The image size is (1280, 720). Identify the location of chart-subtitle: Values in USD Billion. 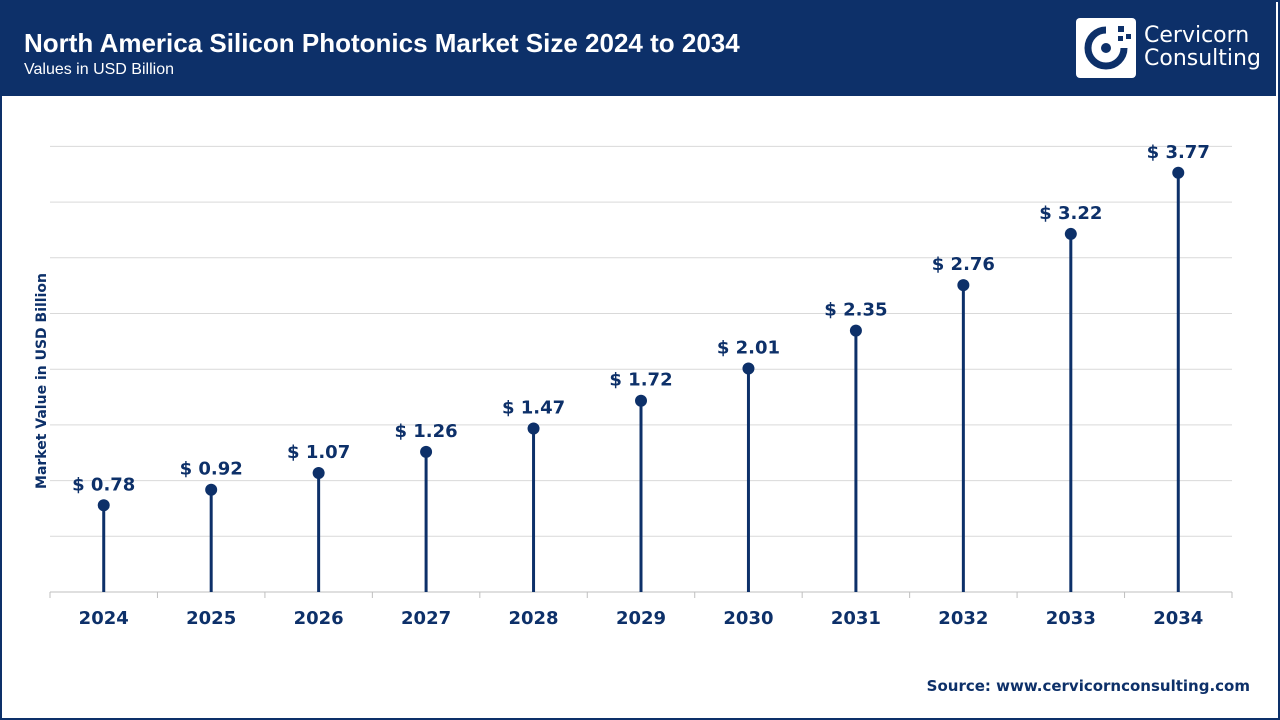
(99, 69).